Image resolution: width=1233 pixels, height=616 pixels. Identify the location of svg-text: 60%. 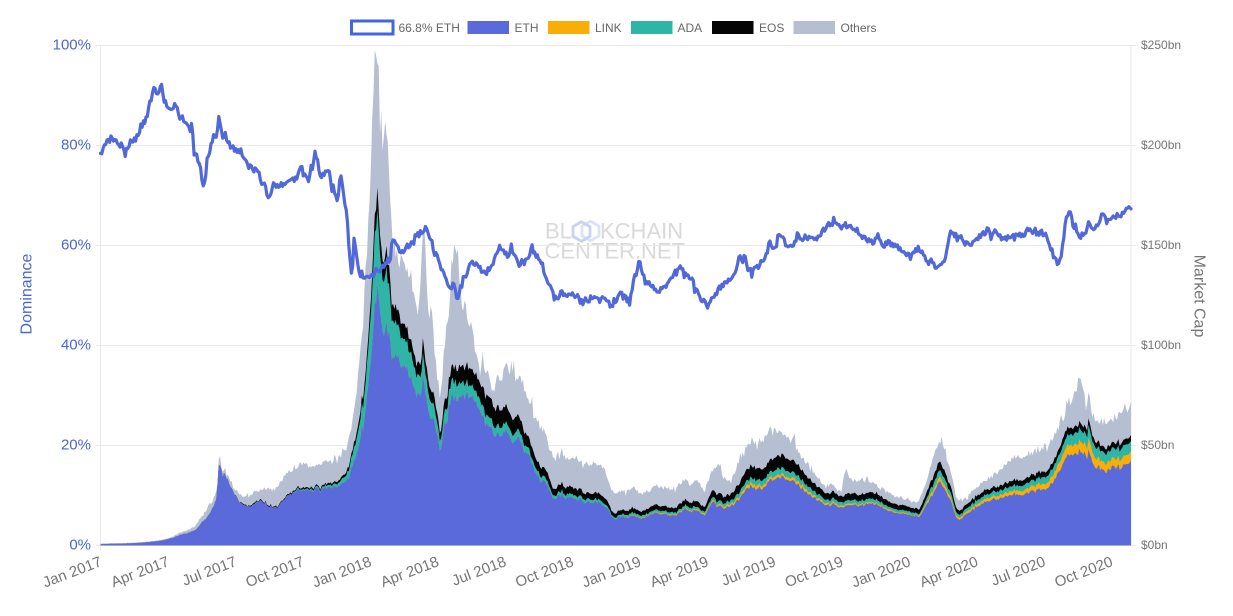
(76, 244).